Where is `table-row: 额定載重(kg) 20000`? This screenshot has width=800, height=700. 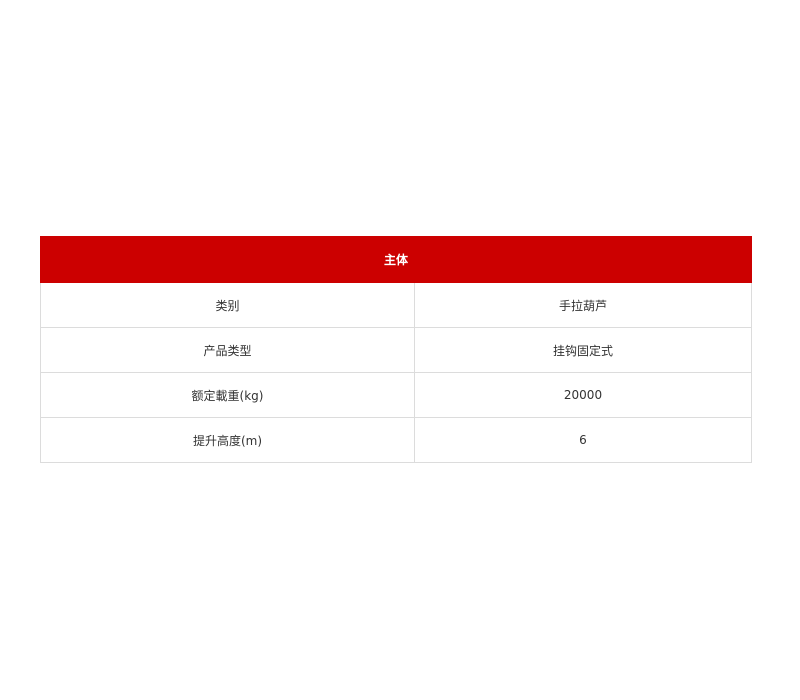 table-row: 额定載重(kg) 20000 is located at coordinates (396, 395).